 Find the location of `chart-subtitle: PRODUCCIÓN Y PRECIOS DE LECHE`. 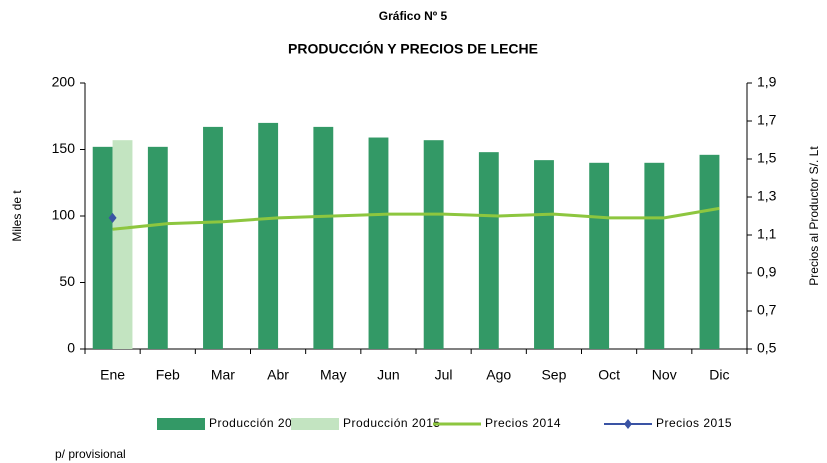

chart-subtitle: PRODUCCIÓN Y PRECIOS DE LECHE is located at coordinates (413, 48).